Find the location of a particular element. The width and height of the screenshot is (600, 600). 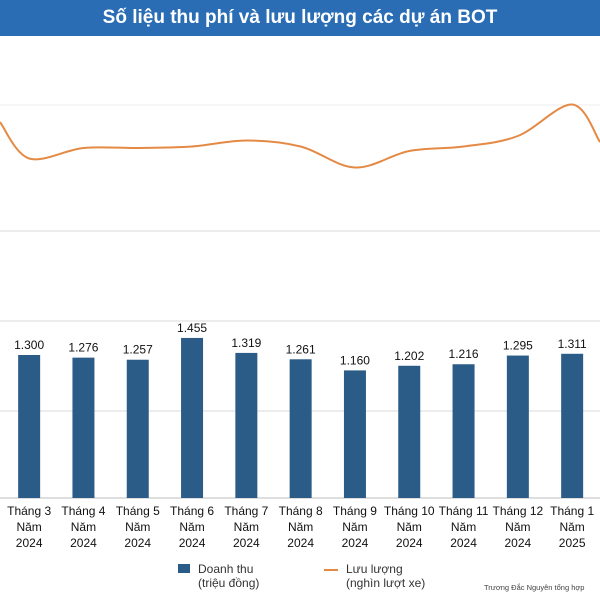

traffic-line is located at coordinates (300, 136).